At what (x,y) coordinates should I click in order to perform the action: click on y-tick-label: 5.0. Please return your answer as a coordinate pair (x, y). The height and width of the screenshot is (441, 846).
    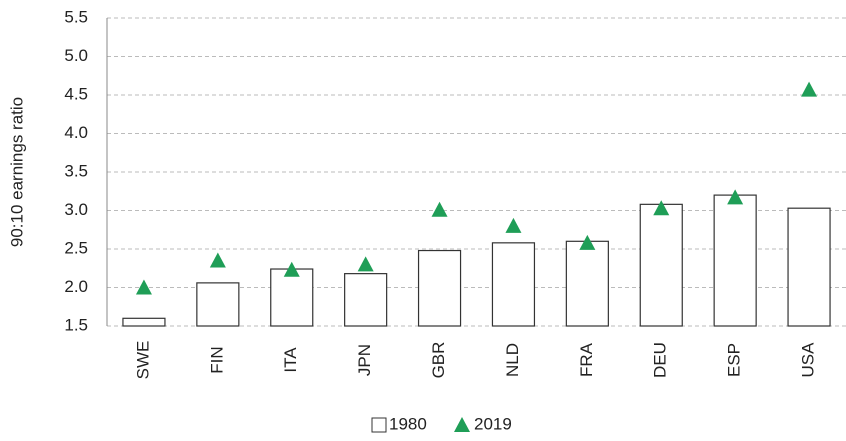
    Looking at the image, I should click on (76, 55).